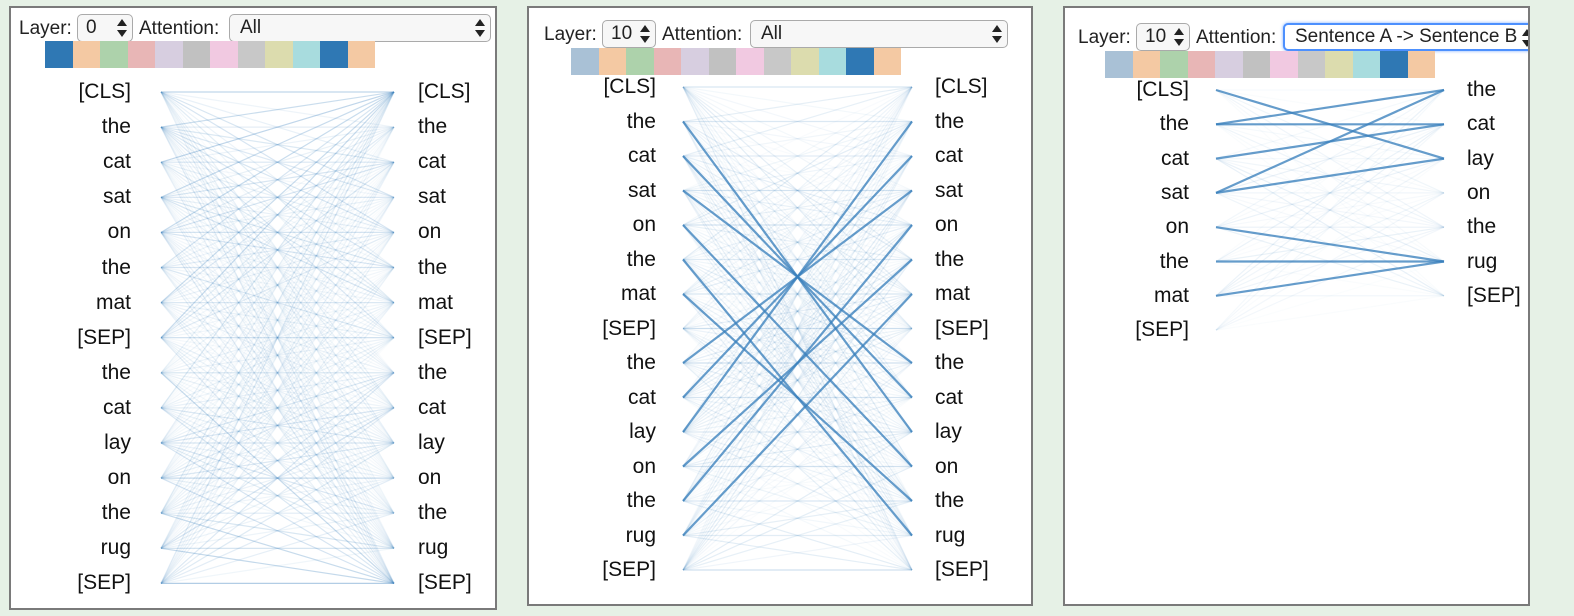  Describe the element at coordinates (436, 302) in the screenshot. I see `right-token: mat` at that location.